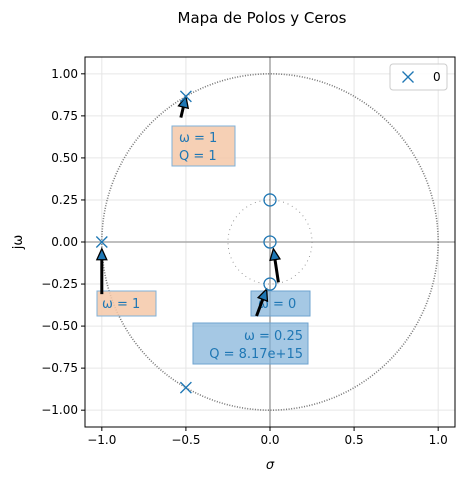 This screenshot has width=465, height=480. I want to click on legend-frame, so click(418, 77).